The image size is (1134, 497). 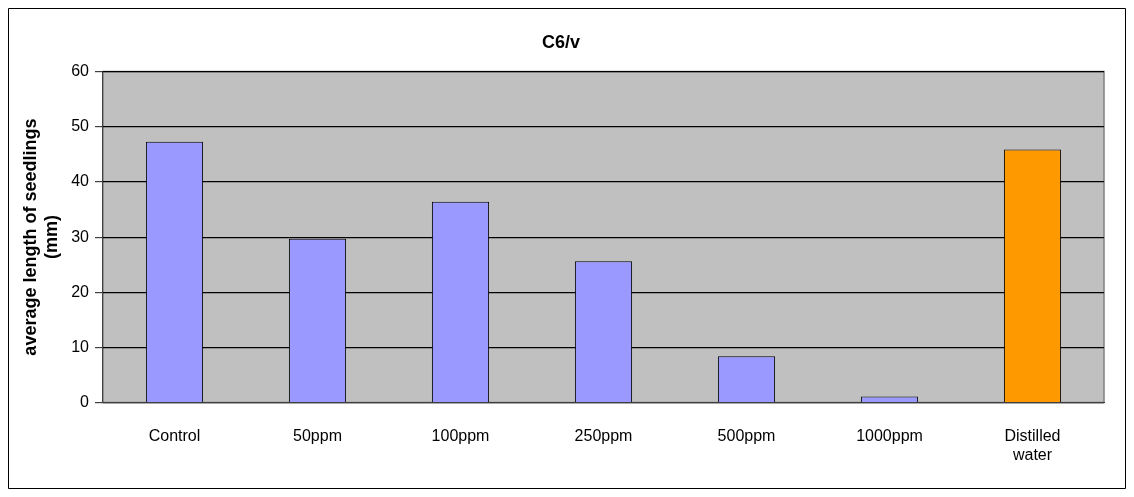 I want to click on y-tick-label: 10, so click(x=80, y=346).